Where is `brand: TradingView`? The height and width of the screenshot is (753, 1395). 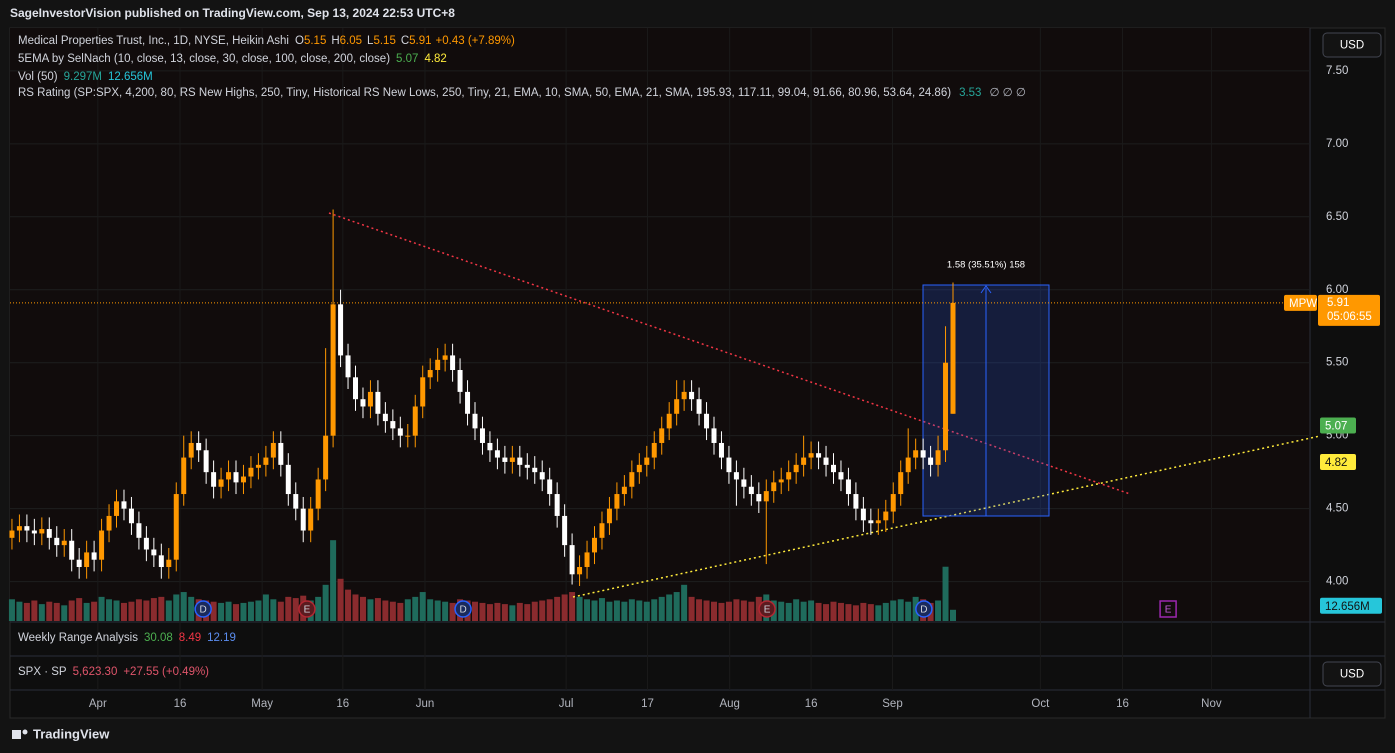 brand: TradingView is located at coordinates (71, 733).